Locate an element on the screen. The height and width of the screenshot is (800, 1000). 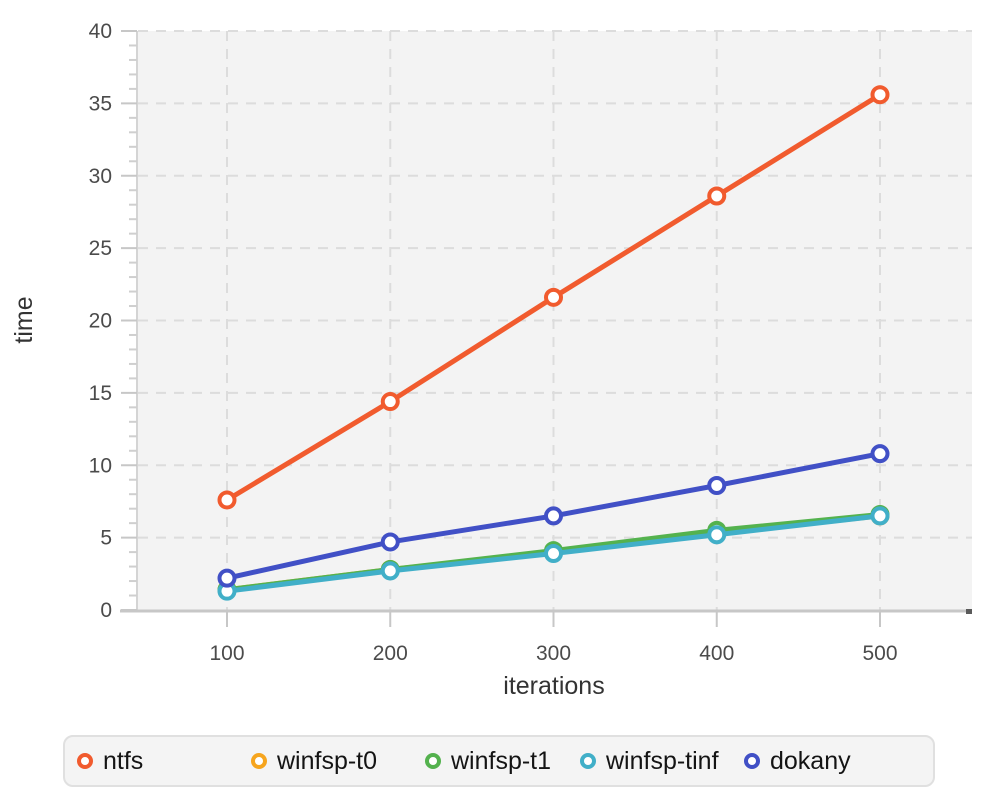
y-tick-label-15: 15 is located at coordinates (100, 393).